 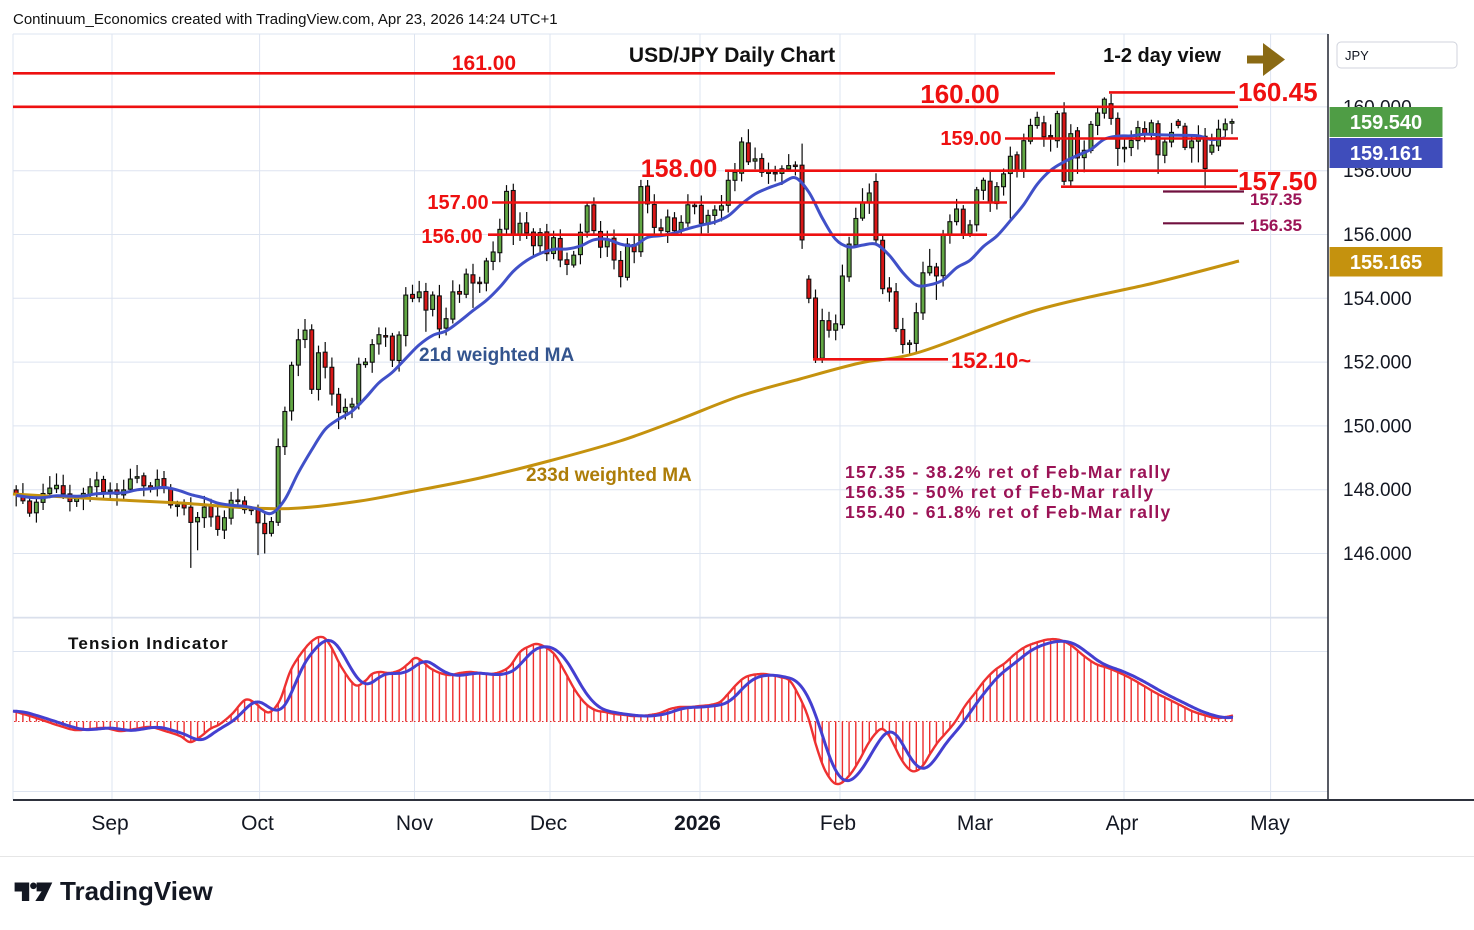 I want to click on svg-text: May, so click(x=1270, y=823).